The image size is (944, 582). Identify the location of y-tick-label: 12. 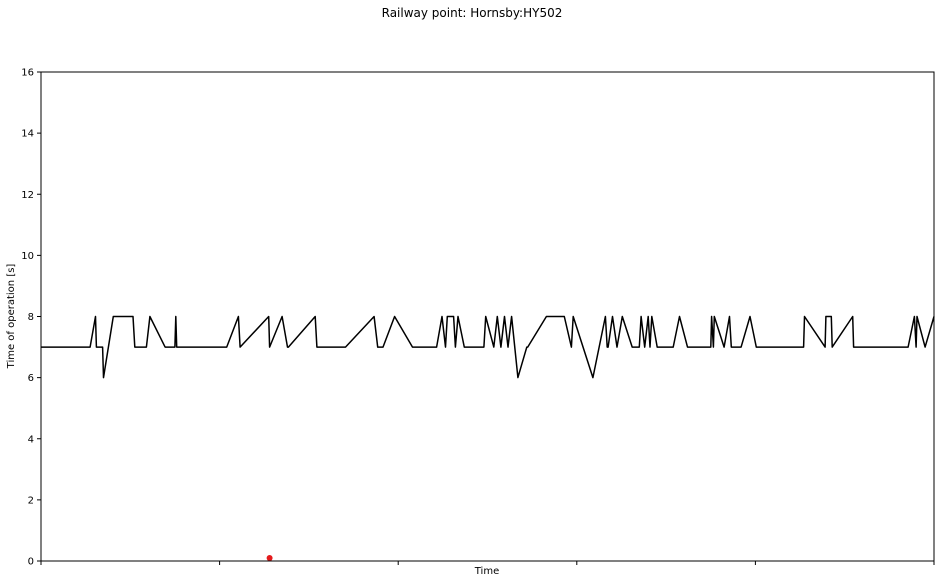
(27, 195).